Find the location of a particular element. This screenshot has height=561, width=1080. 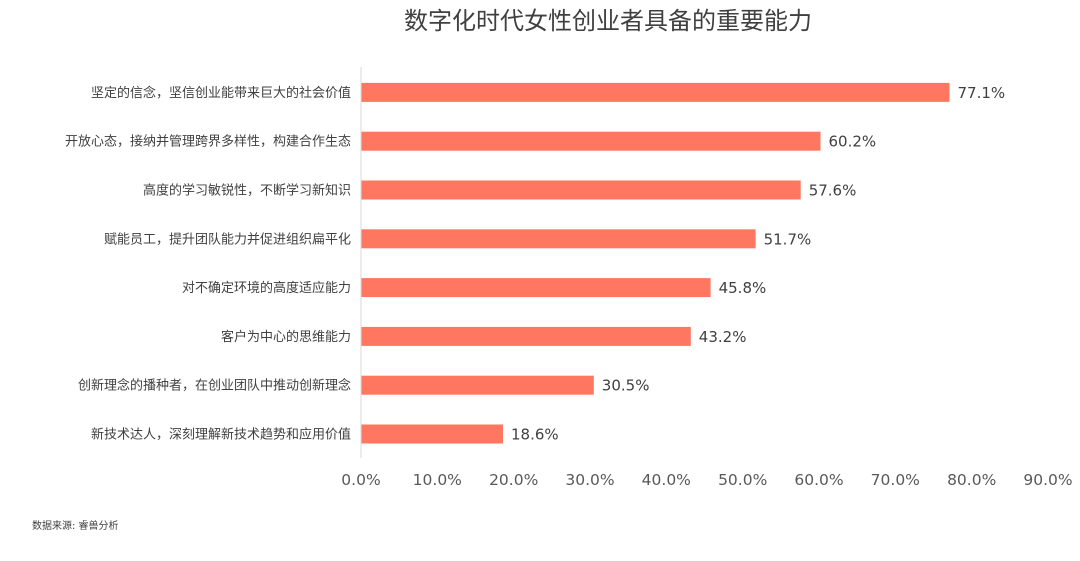

x-tick-label: 60.0% is located at coordinates (818, 480).